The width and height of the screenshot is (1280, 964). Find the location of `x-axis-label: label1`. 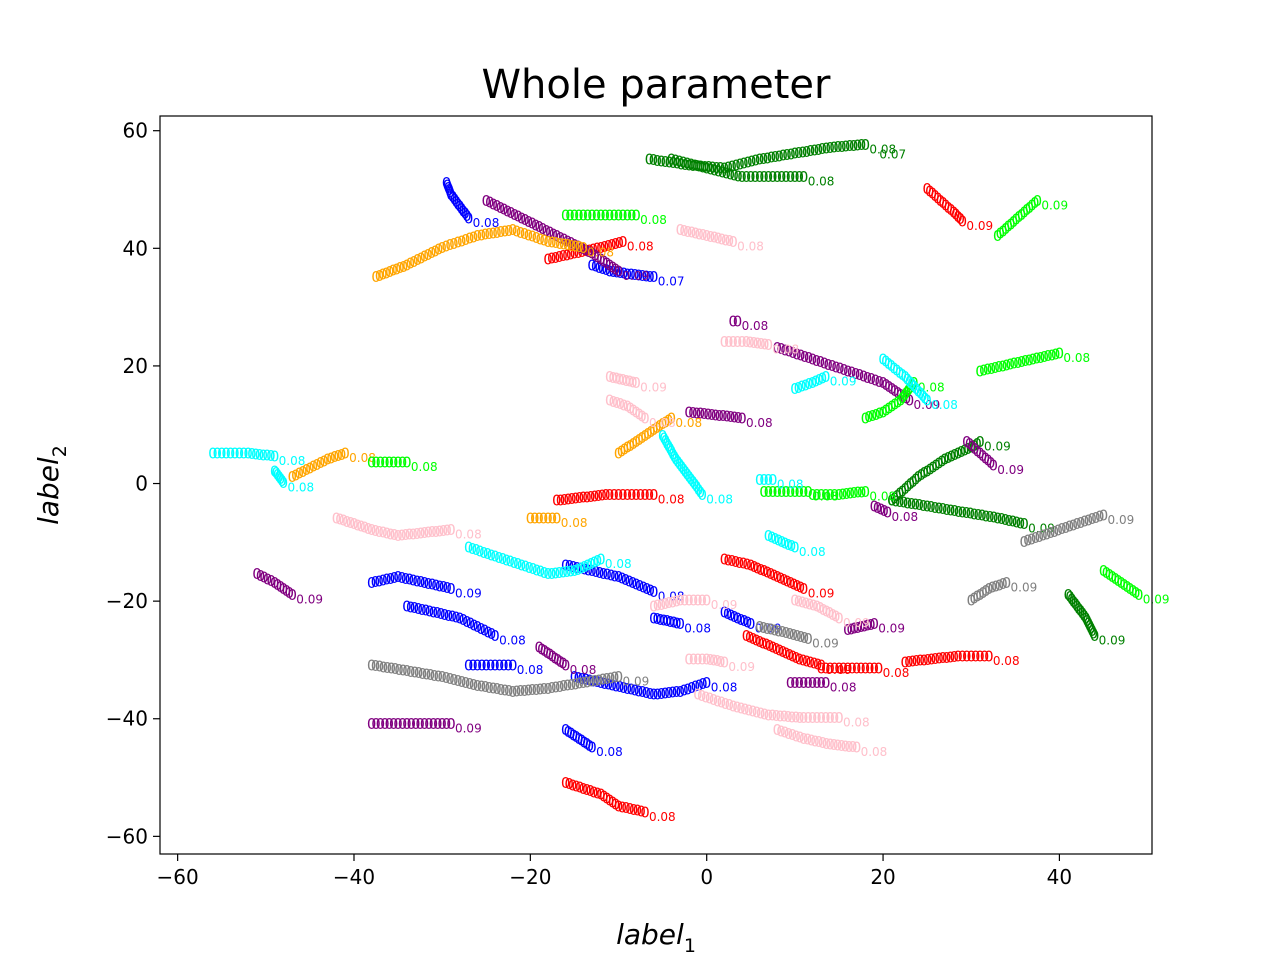

x-axis-label: label1 is located at coordinates (656, 937).